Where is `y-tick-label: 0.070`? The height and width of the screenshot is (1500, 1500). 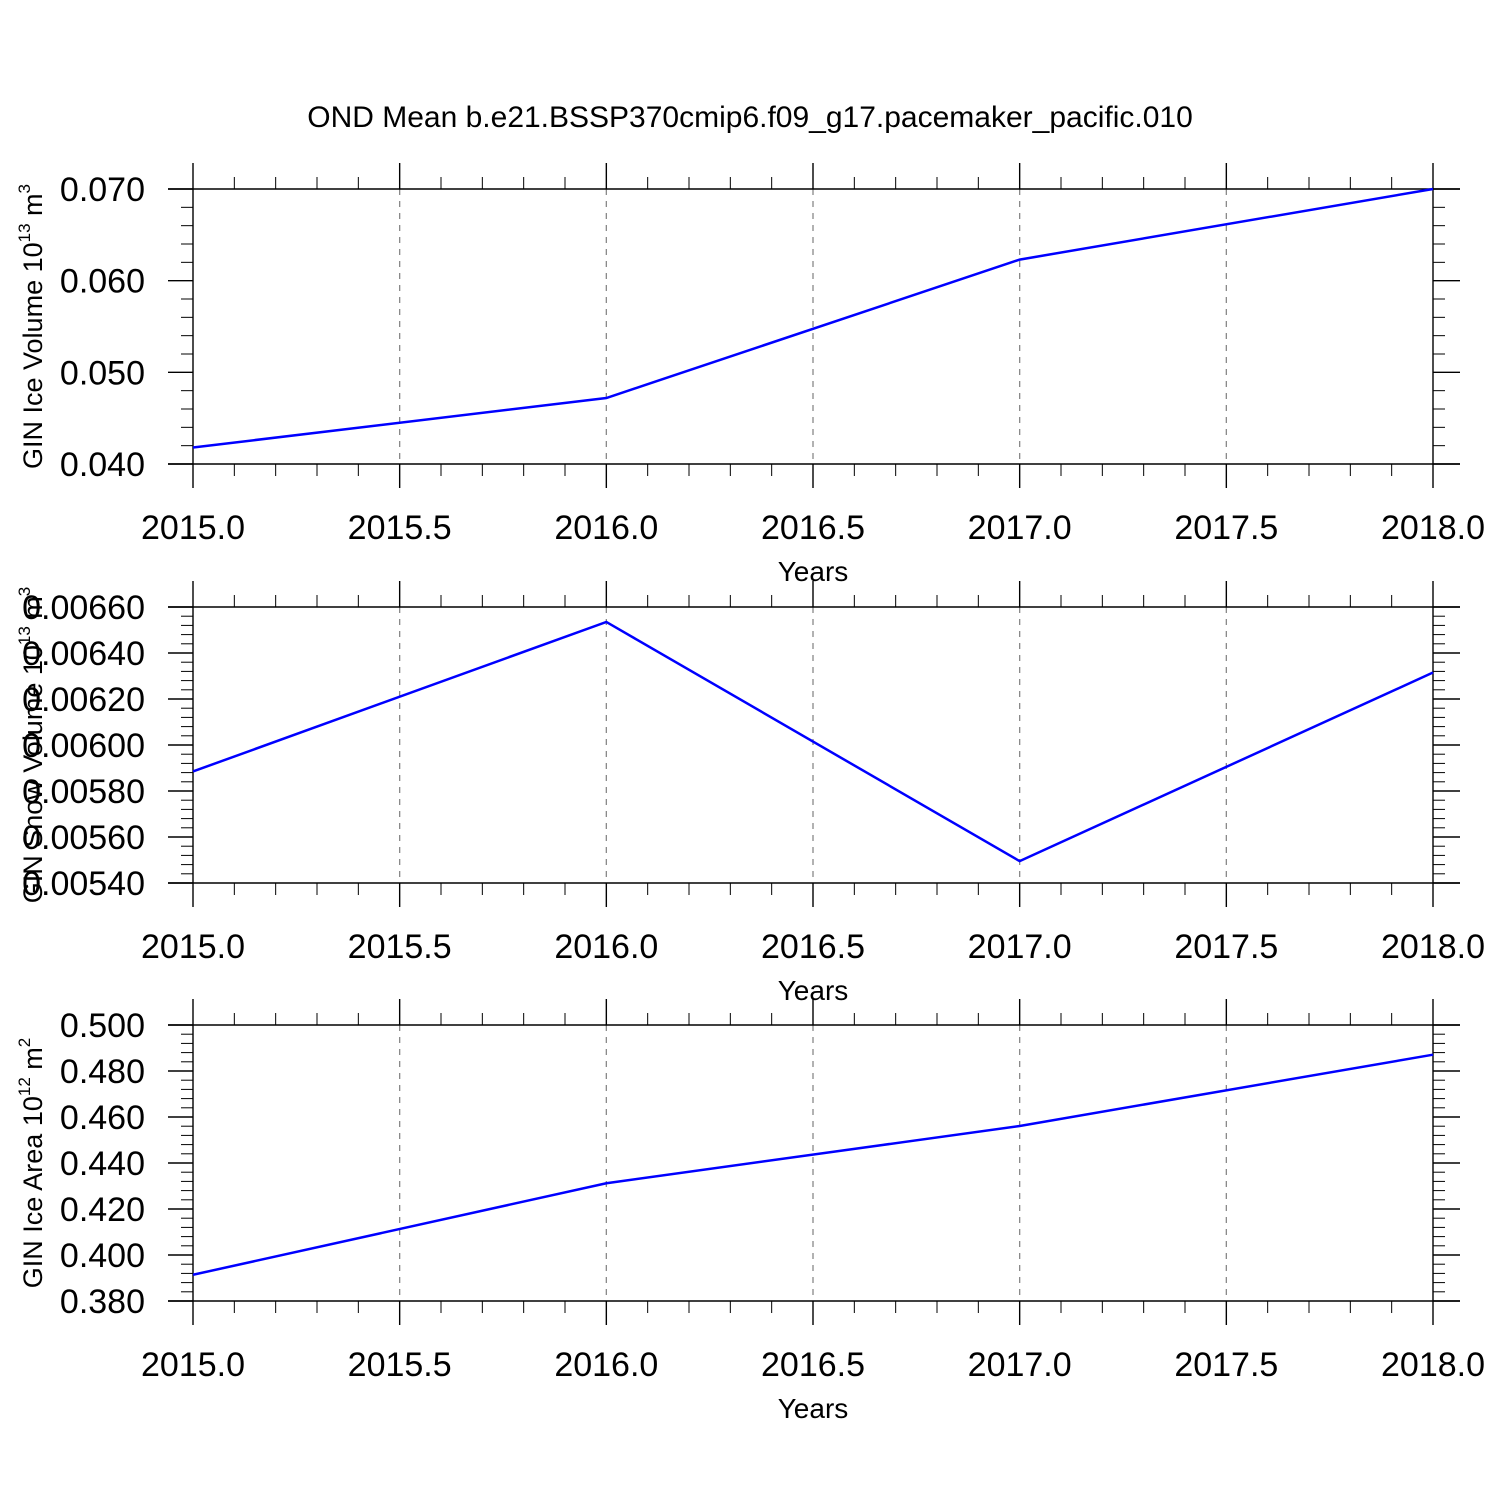 y-tick-label: 0.070 is located at coordinates (102, 190).